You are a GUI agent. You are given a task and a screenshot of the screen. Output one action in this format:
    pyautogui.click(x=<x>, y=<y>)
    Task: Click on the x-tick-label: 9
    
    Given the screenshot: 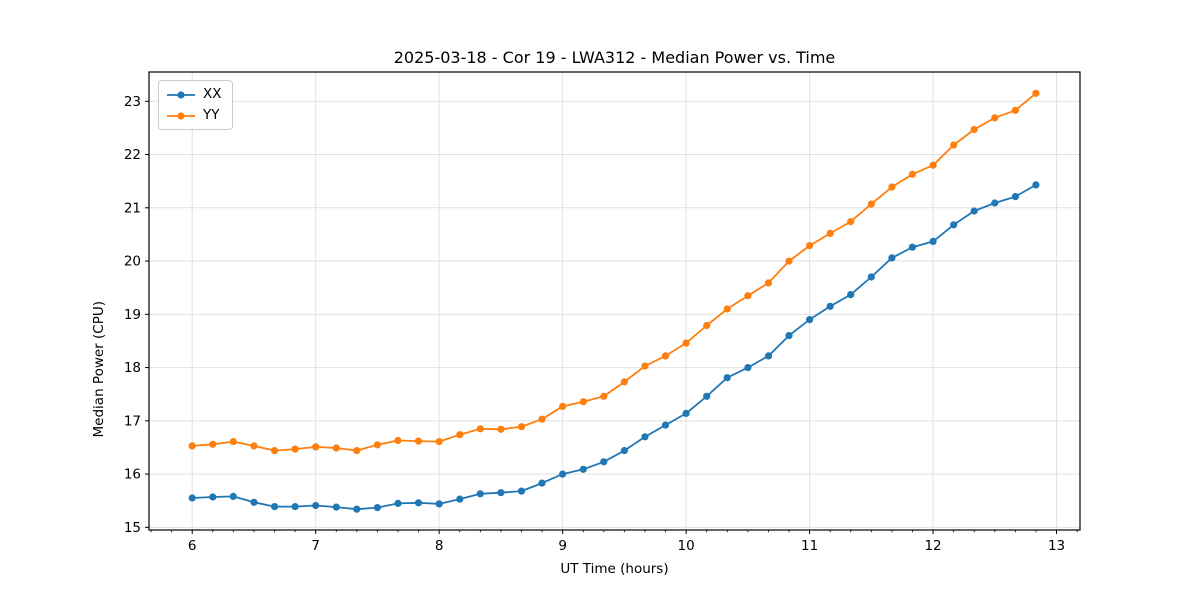 What is the action you would take?
    pyautogui.click(x=562, y=546)
    